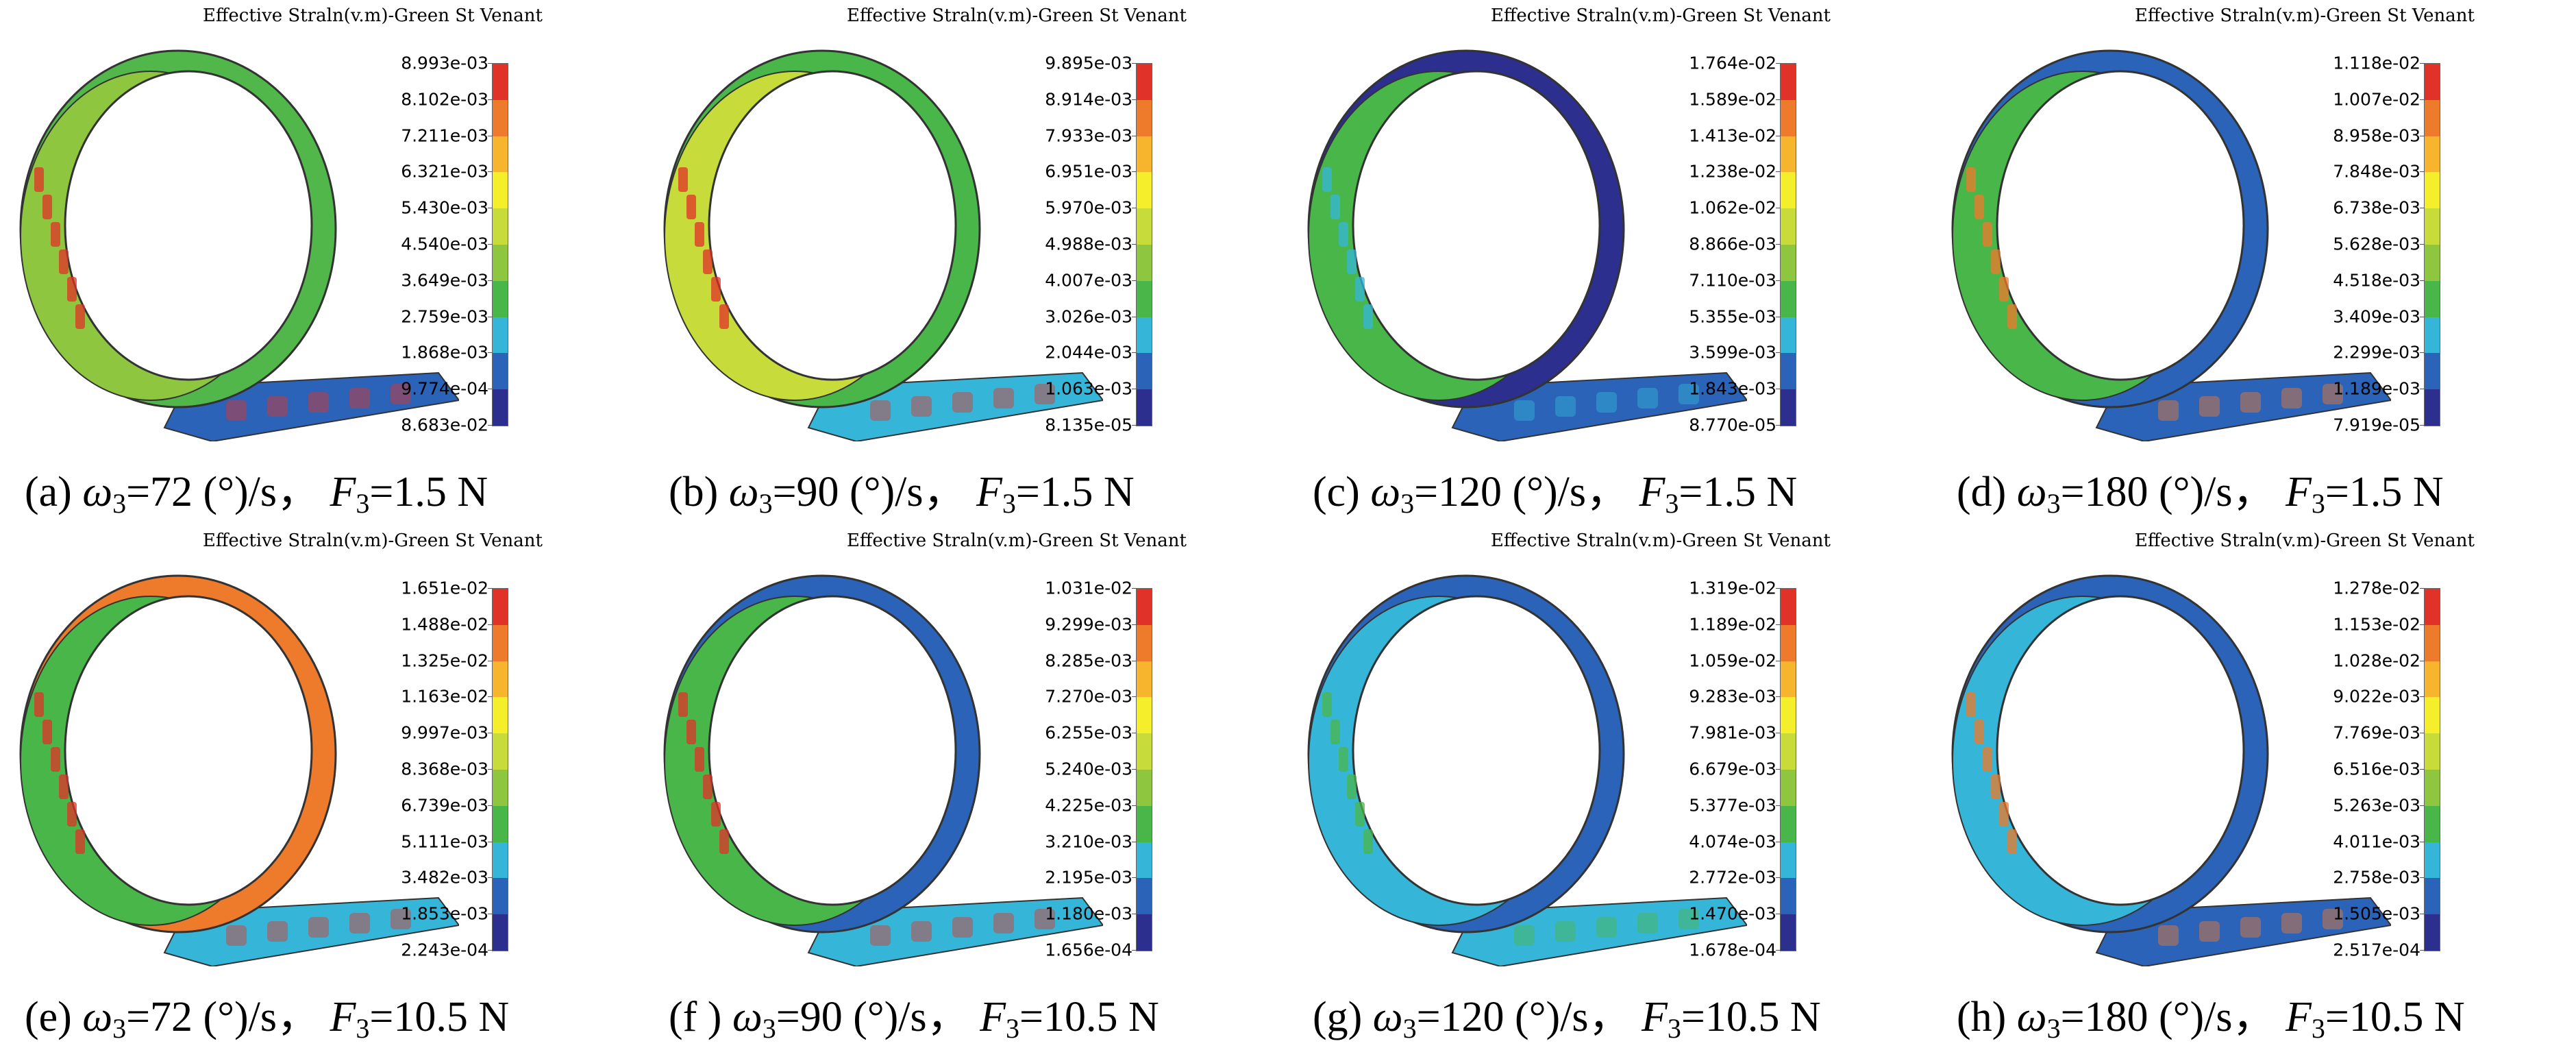 Image resolution: width=2576 pixels, height=1050 pixels. What do you see at coordinates (1523, 1017) in the screenshot?
I see `caption-omega-value: =120 (°)/s，` at bounding box center [1523, 1017].